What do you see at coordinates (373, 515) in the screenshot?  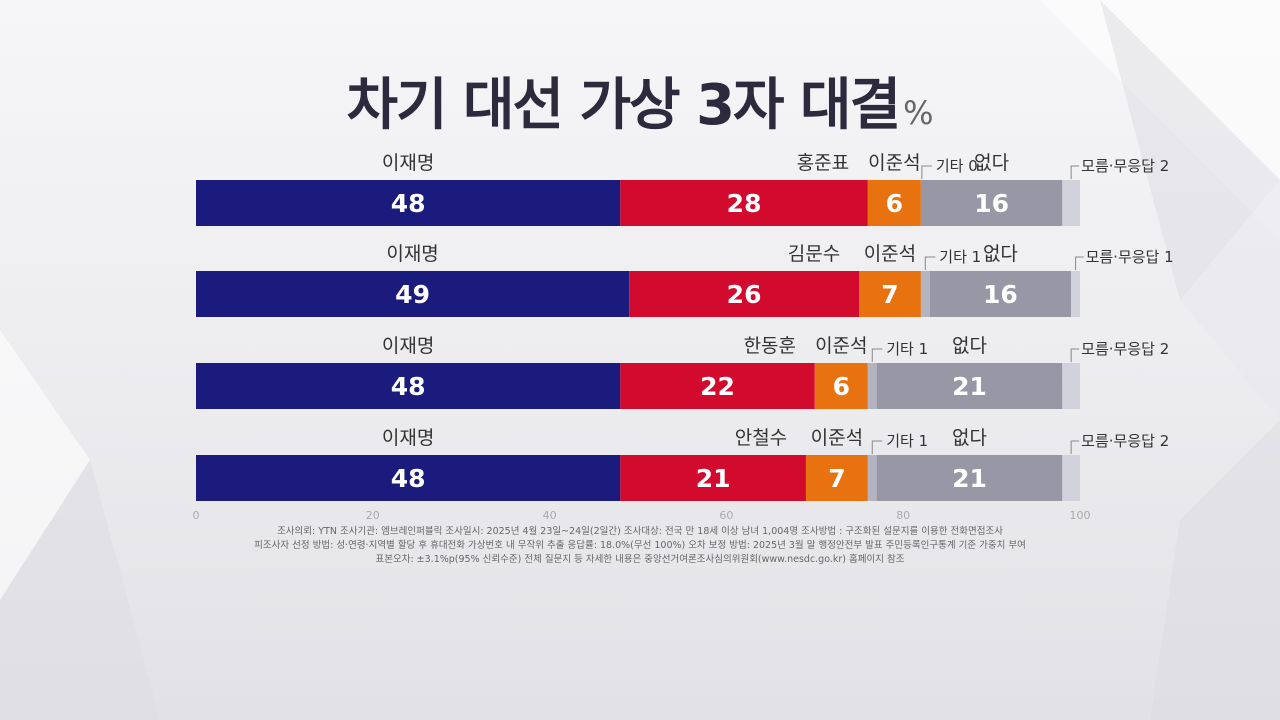 I see `x-tick-label: 20` at bounding box center [373, 515].